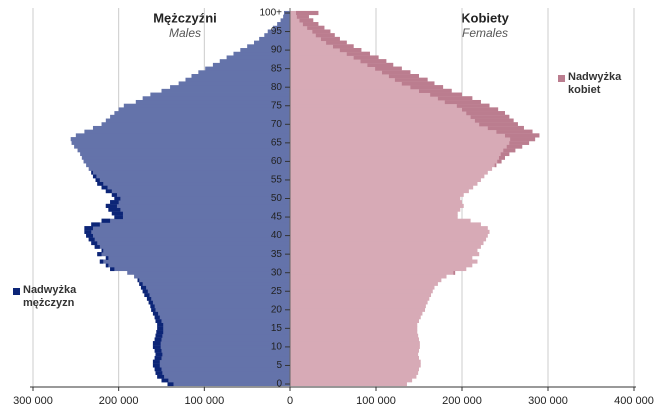 This screenshot has height=419, width=669. What do you see at coordinates (185, 17) in the screenshot?
I see `left-title: Mężczyźni` at bounding box center [185, 17].